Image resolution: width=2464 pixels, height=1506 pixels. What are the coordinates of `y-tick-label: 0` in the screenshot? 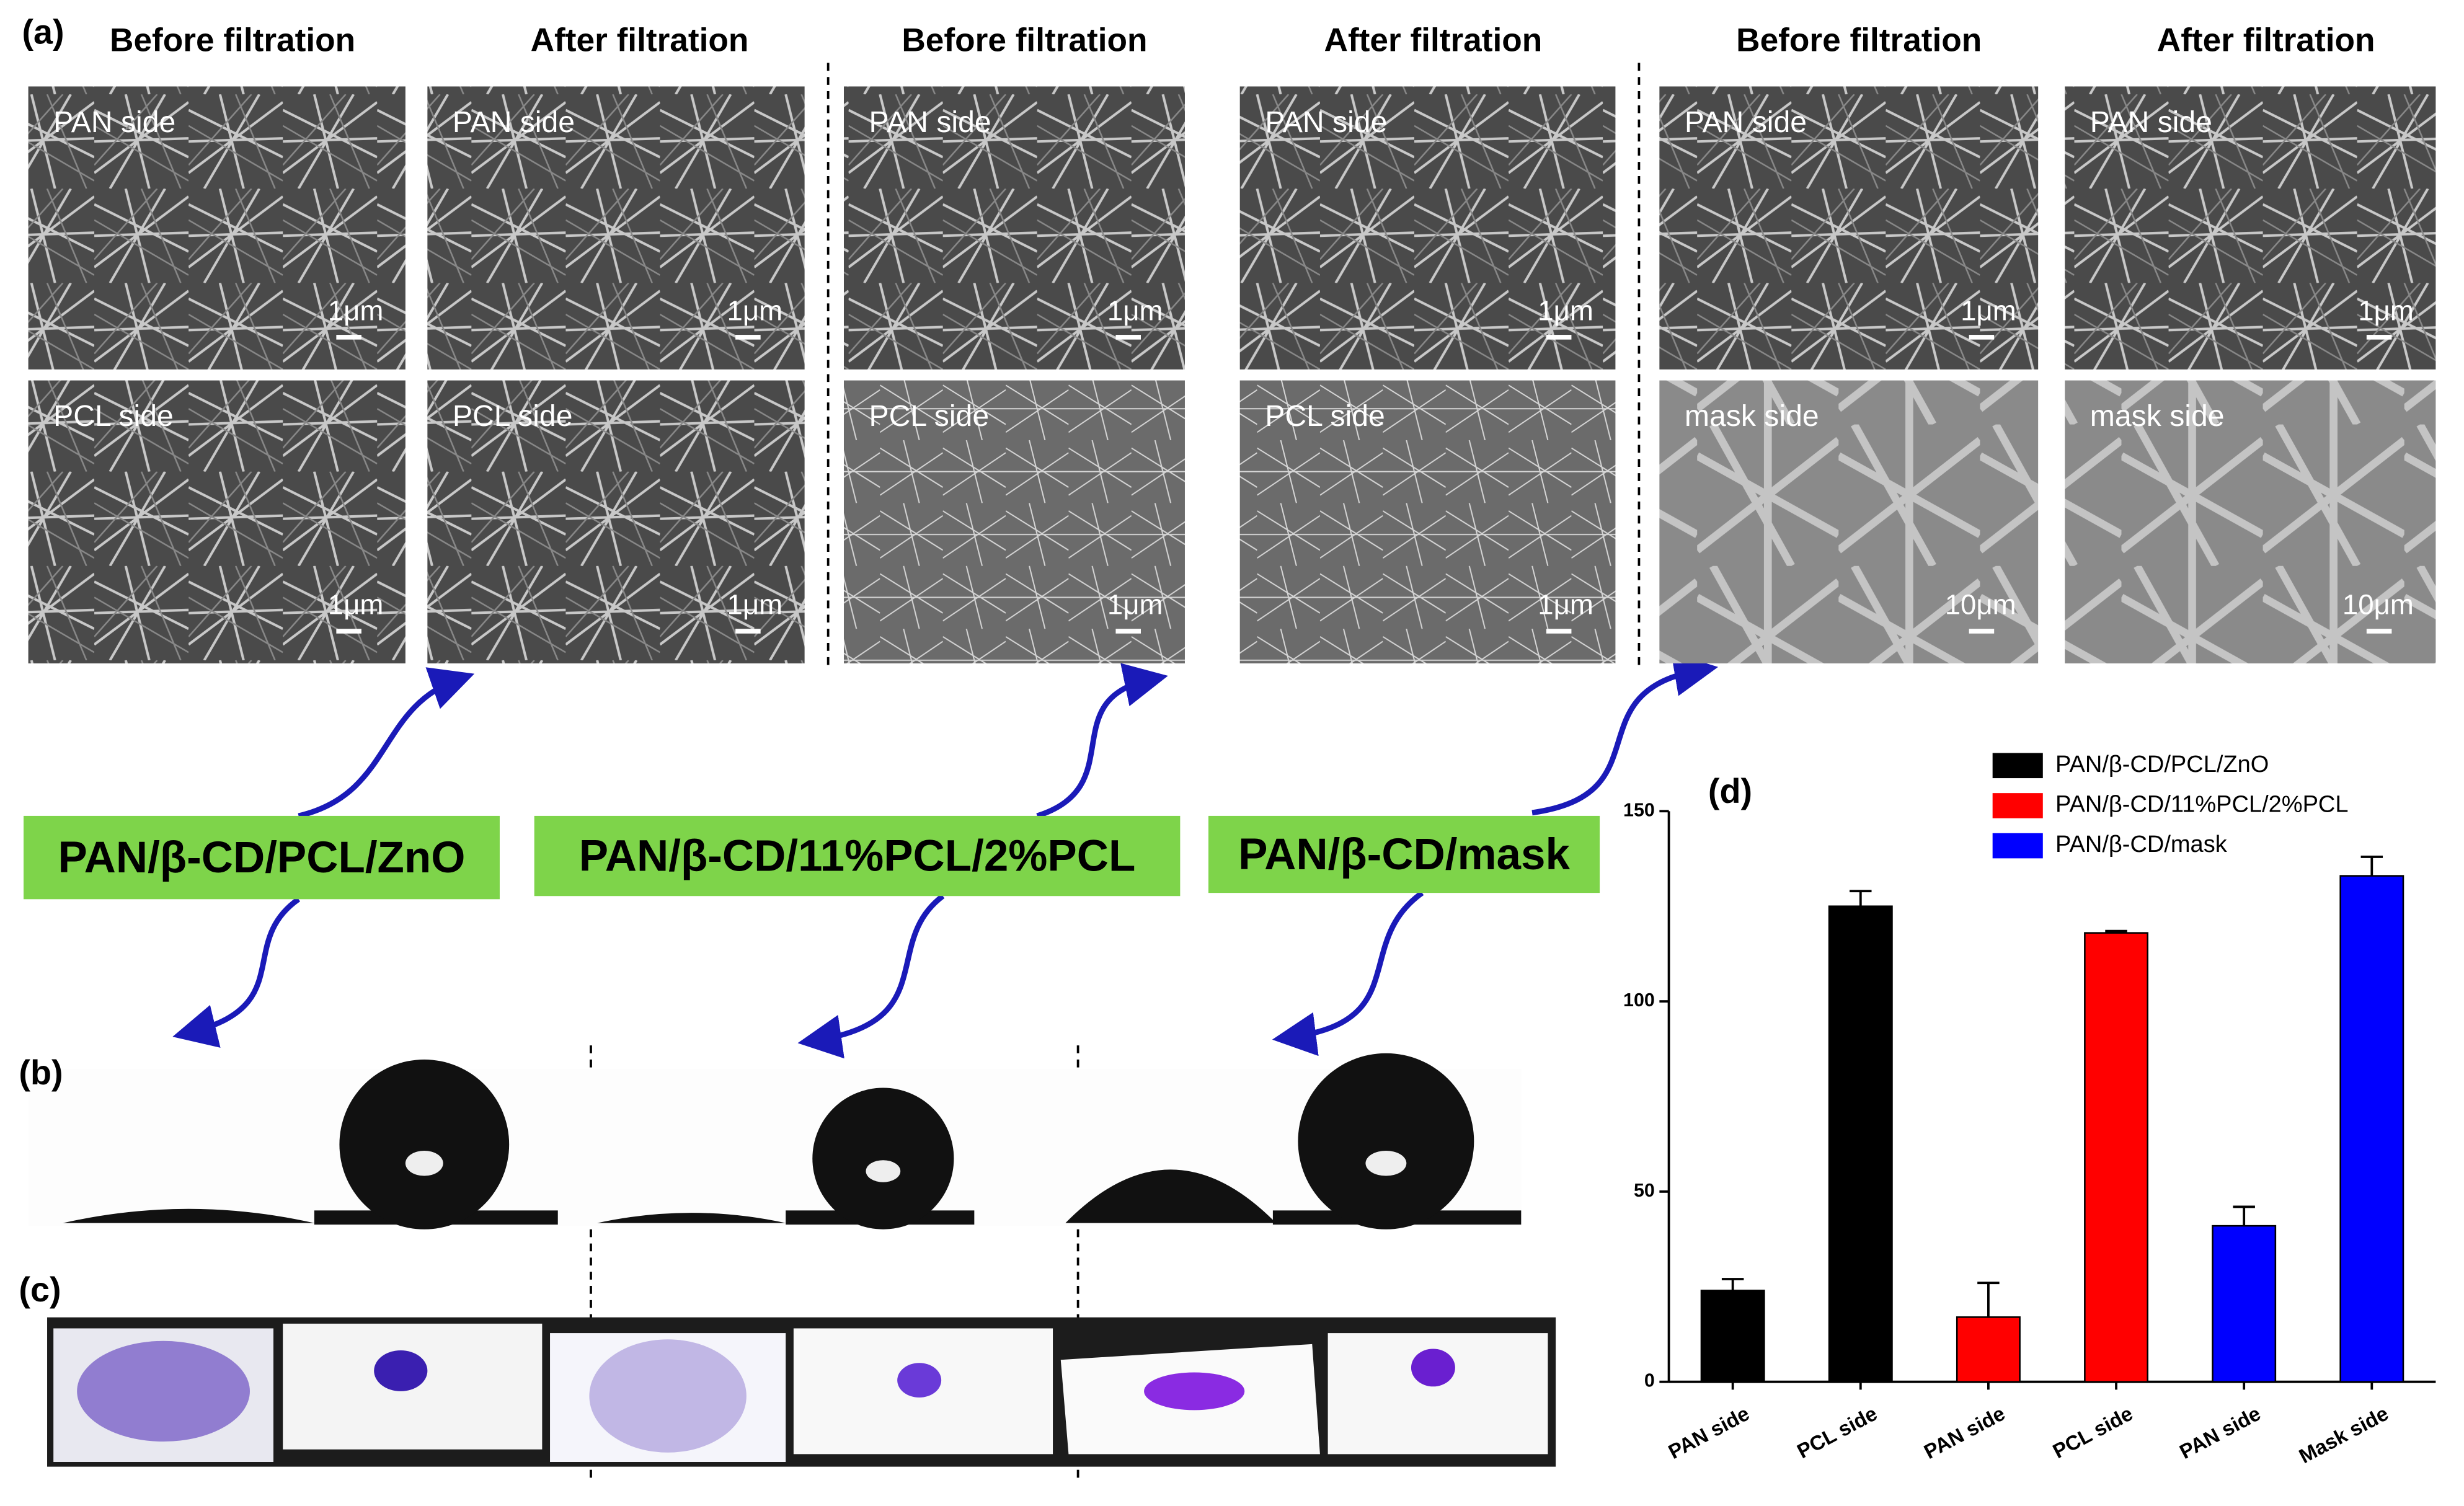 It's located at (1650, 1380).